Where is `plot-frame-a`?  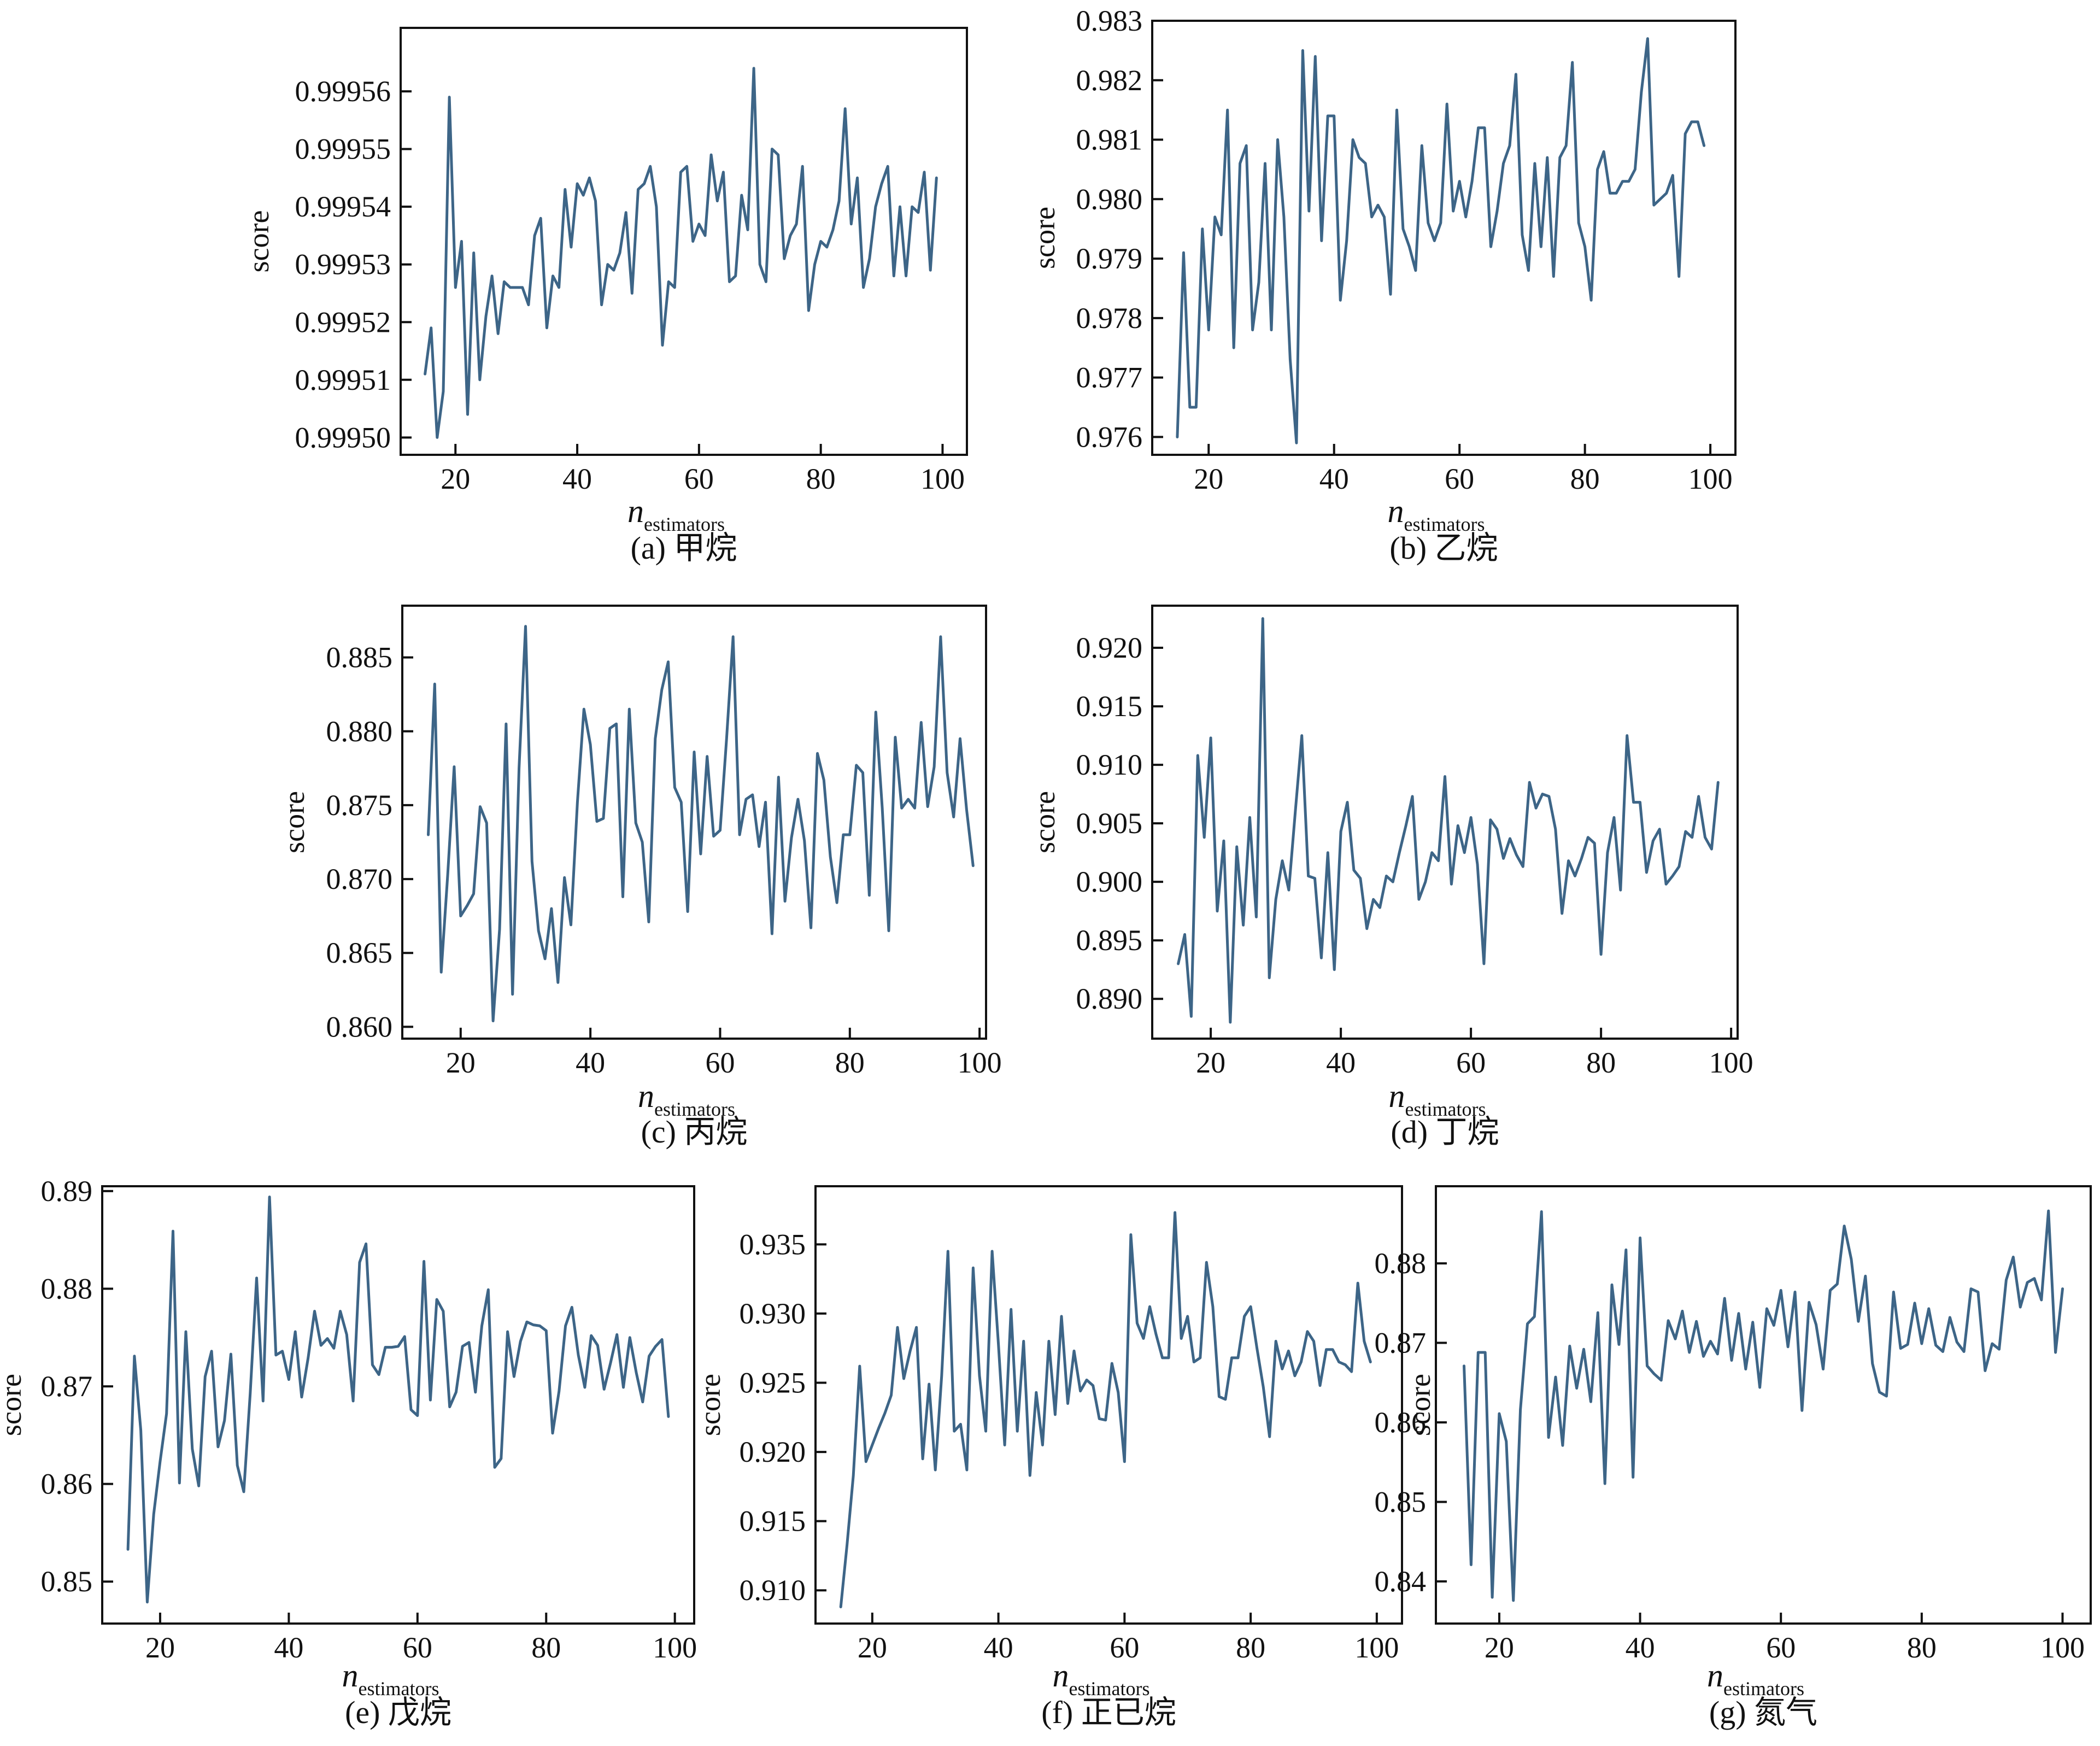 plot-frame-a is located at coordinates (684, 241).